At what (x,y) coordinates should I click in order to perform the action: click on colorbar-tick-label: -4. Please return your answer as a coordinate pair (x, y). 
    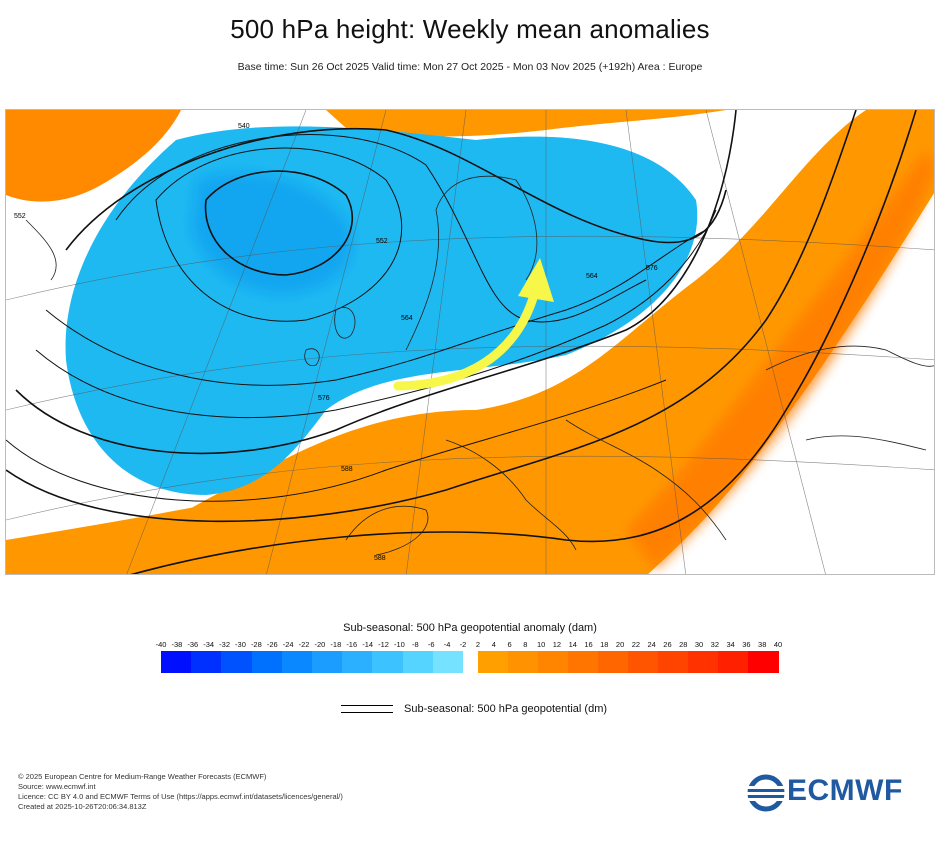
    Looking at the image, I should click on (447, 644).